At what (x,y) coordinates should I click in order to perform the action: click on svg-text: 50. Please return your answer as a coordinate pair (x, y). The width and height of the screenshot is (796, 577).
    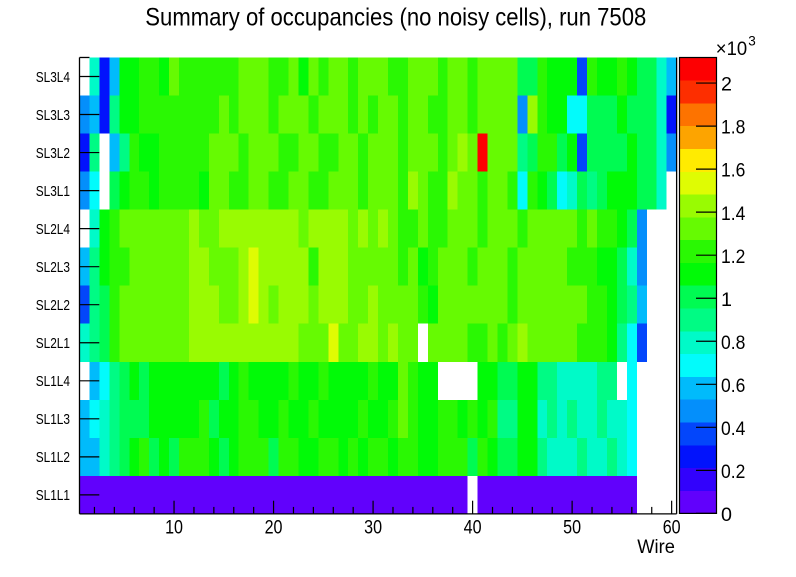
    Looking at the image, I should click on (572, 528).